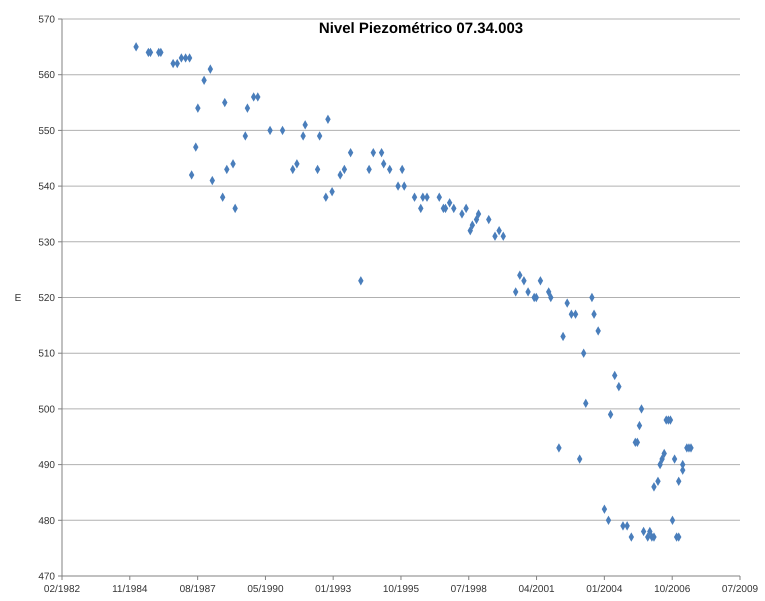 This screenshot has width=765, height=601. I want to click on x-tick-label: 10/2006, so click(672, 589).